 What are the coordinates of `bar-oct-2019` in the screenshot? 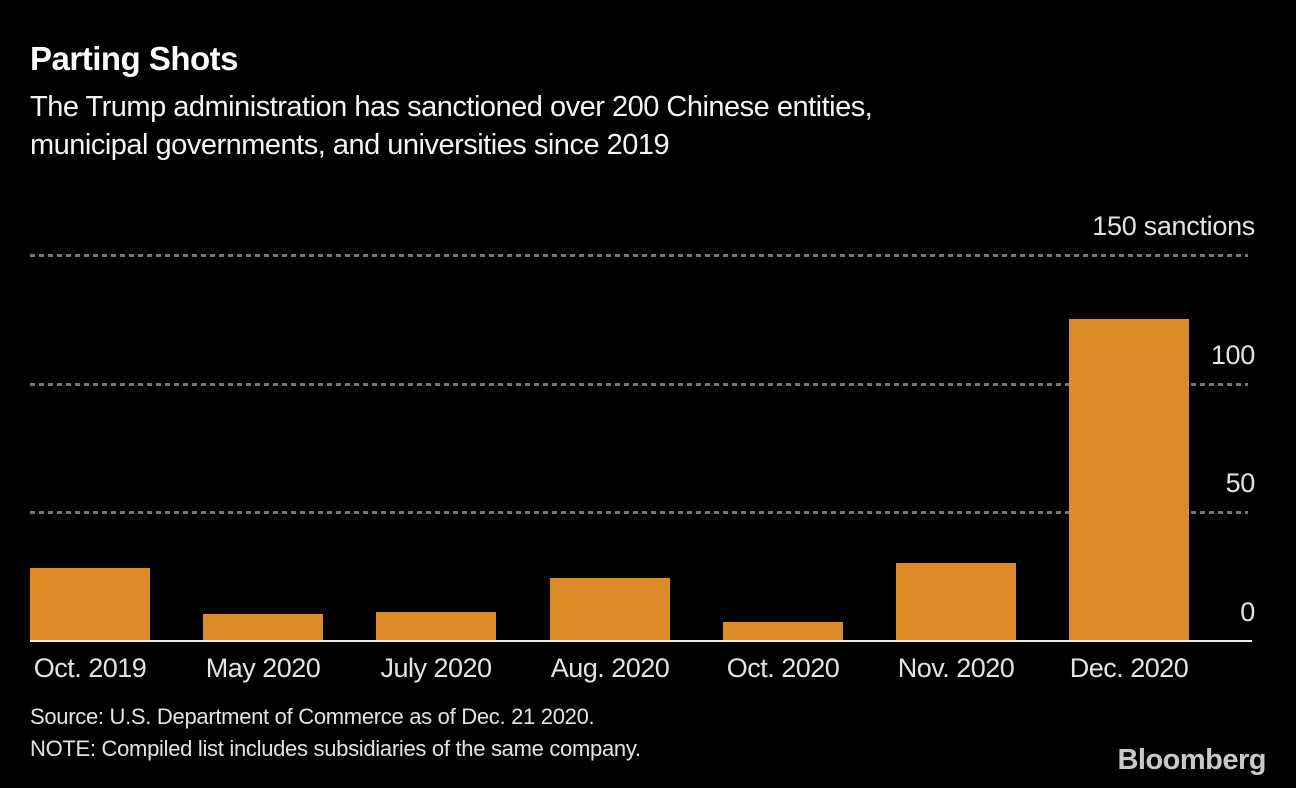 It's located at (90, 604).